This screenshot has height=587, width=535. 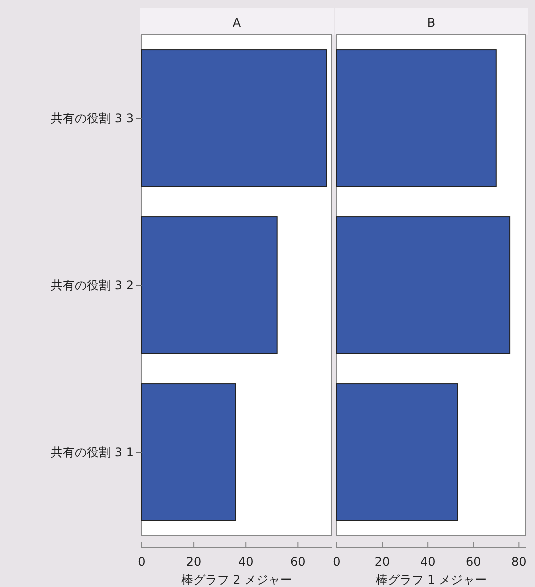 I want to click on y-tick-label: 共有の役割 3 2, so click(x=92, y=285).